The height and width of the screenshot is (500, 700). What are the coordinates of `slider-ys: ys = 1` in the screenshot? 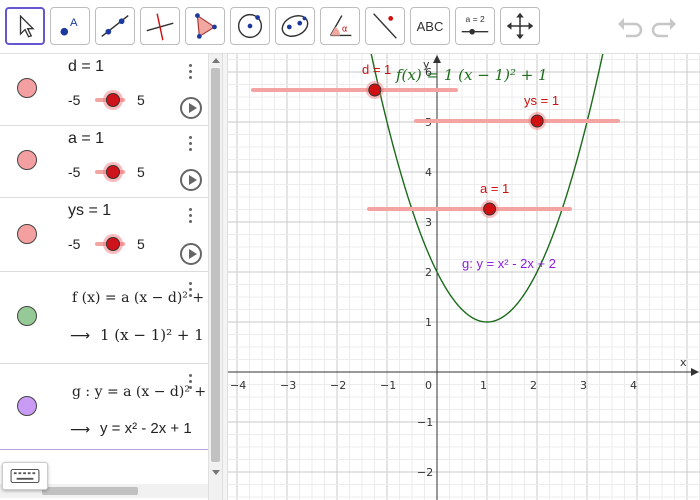 It's located at (517, 111).